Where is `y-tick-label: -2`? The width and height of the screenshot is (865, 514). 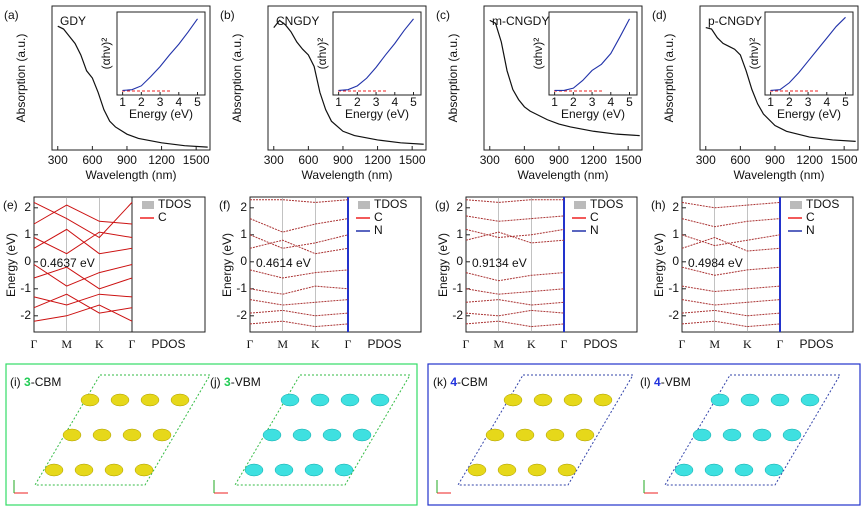
y-tick-label: -2 is located at coordinates (673, 315).